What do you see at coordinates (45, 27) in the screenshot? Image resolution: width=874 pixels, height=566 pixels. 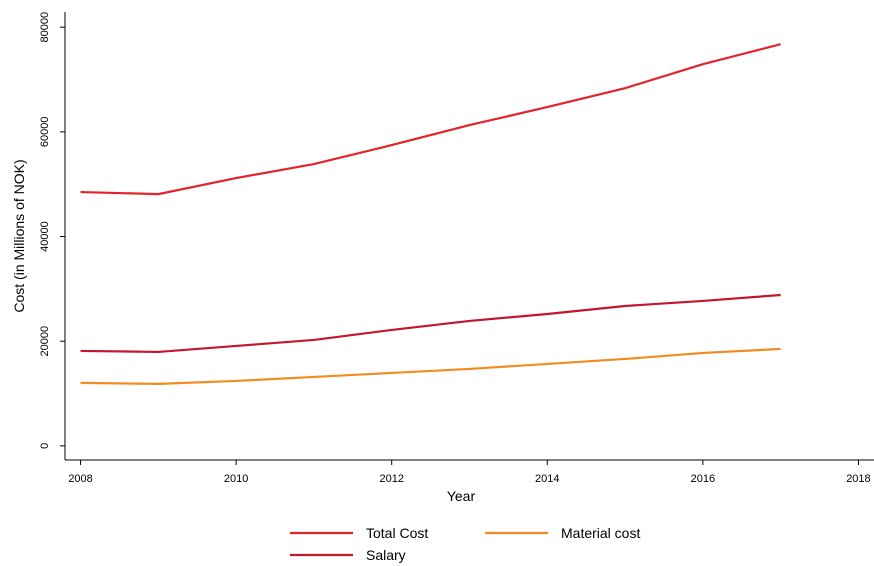 I see `y-tick-label: 80000` at bounding box center [45, 27].